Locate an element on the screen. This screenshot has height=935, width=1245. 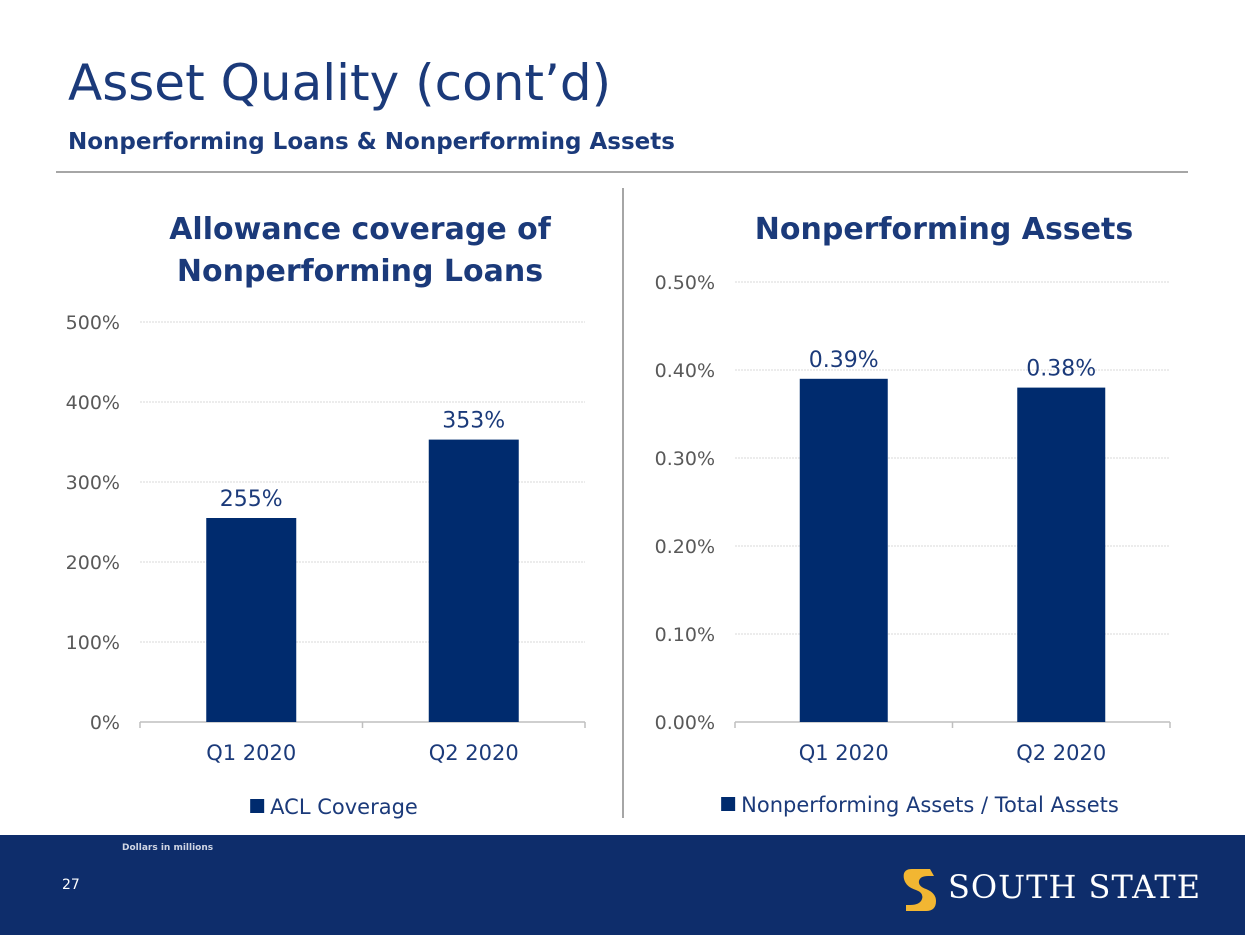
legend: Nonperforming Assets / Total Assets is located at coordinates (920, 805).